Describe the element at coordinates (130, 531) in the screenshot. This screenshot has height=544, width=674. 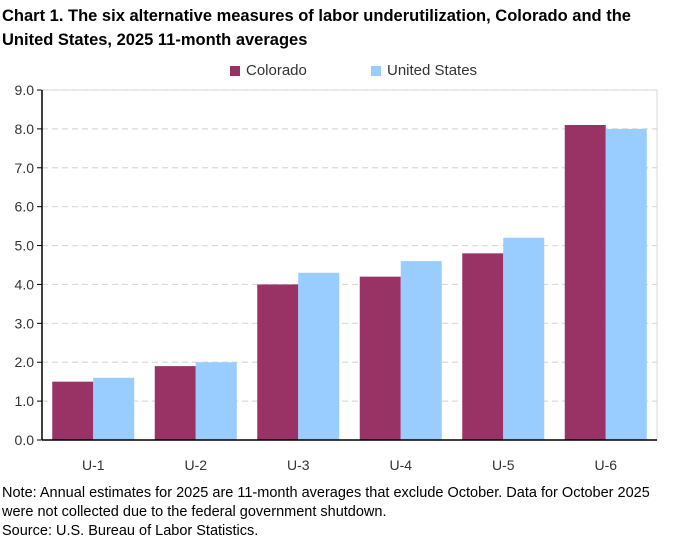
I see `source-text: Source: U.S. Bureau of Labor Statistics.` at that location.